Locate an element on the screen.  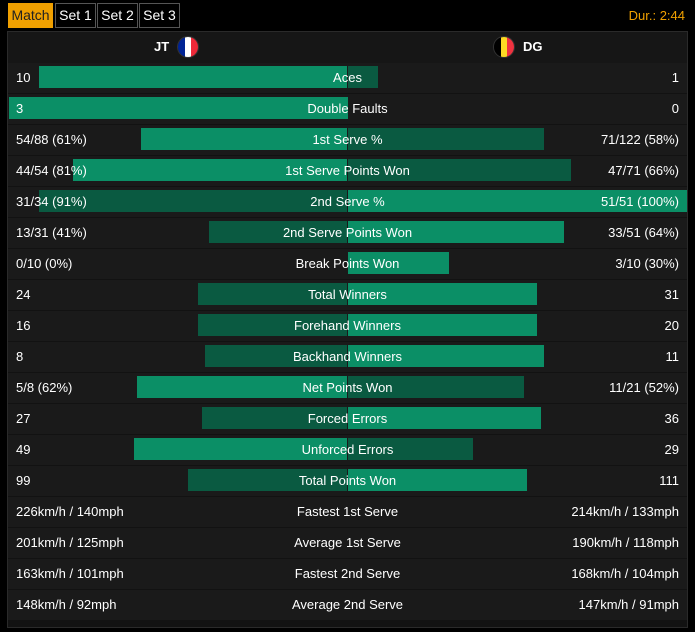
stat-row: Forced Errors 27 36 is located at coordinates (347, 419).